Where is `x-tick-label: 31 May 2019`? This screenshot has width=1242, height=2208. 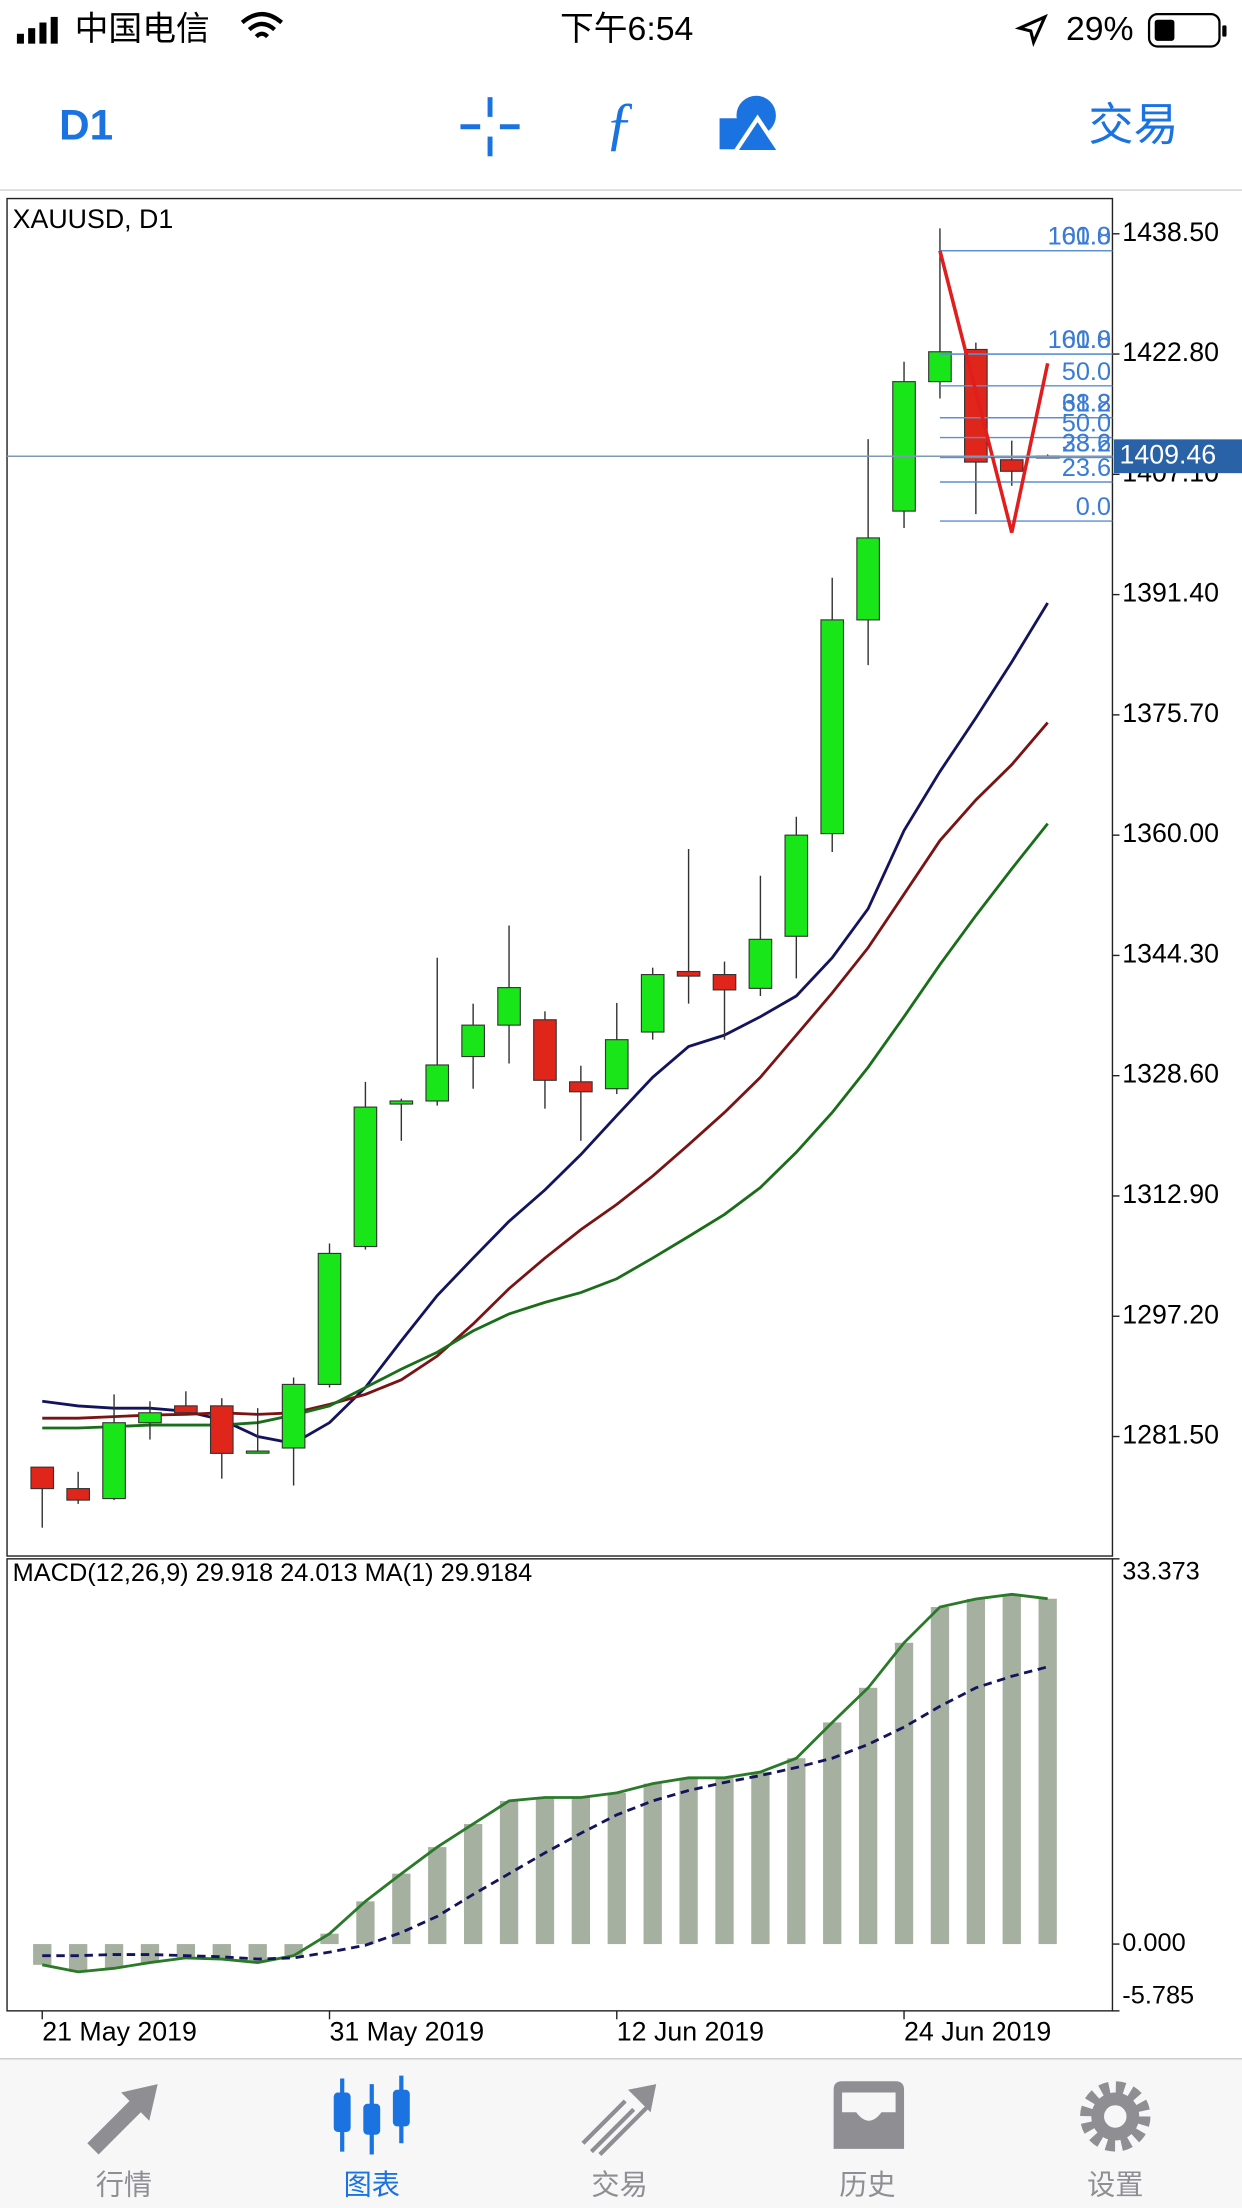 x-tick-label: 31 May 2019 is located at coordinates (407, 2031).